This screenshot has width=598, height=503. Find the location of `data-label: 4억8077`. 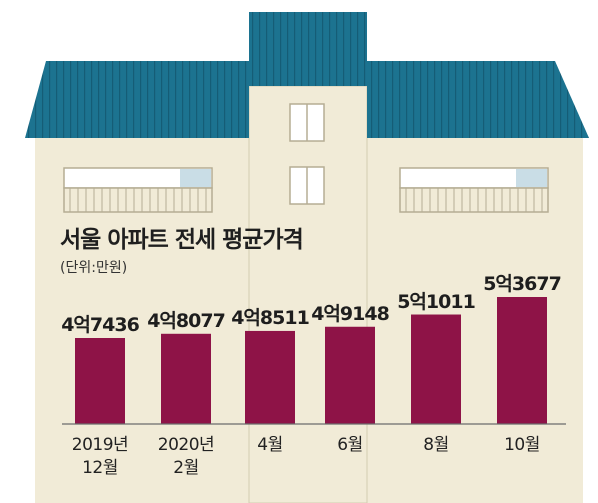

data-label: 4억8077 is located at coordinates (186, 320).